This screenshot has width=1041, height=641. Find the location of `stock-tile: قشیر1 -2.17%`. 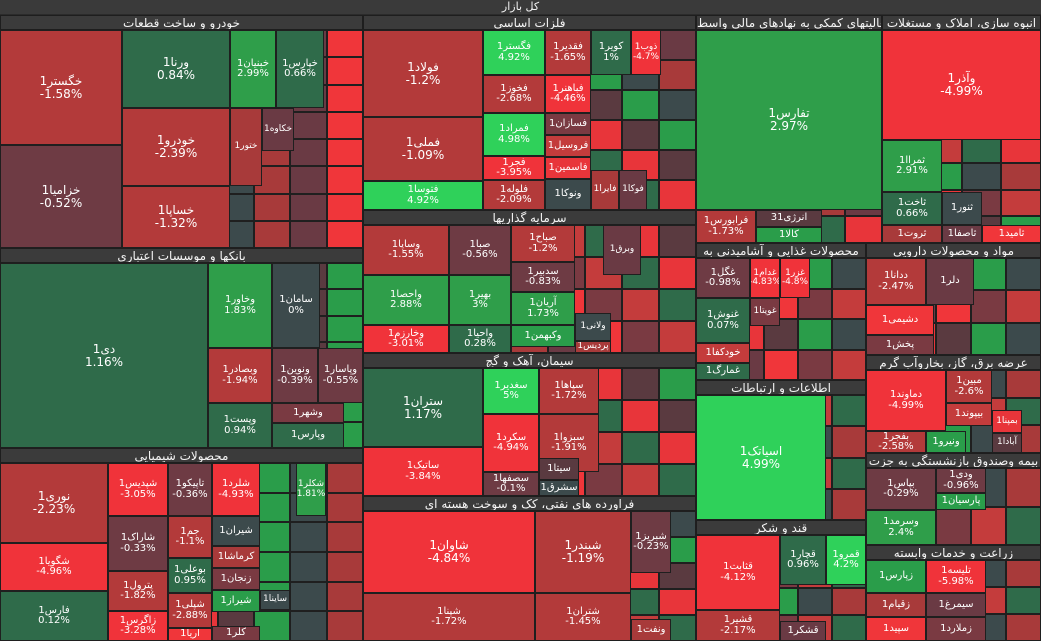

stock-tile: قشیر1 -2.17% is located at coordinates (738, 625).